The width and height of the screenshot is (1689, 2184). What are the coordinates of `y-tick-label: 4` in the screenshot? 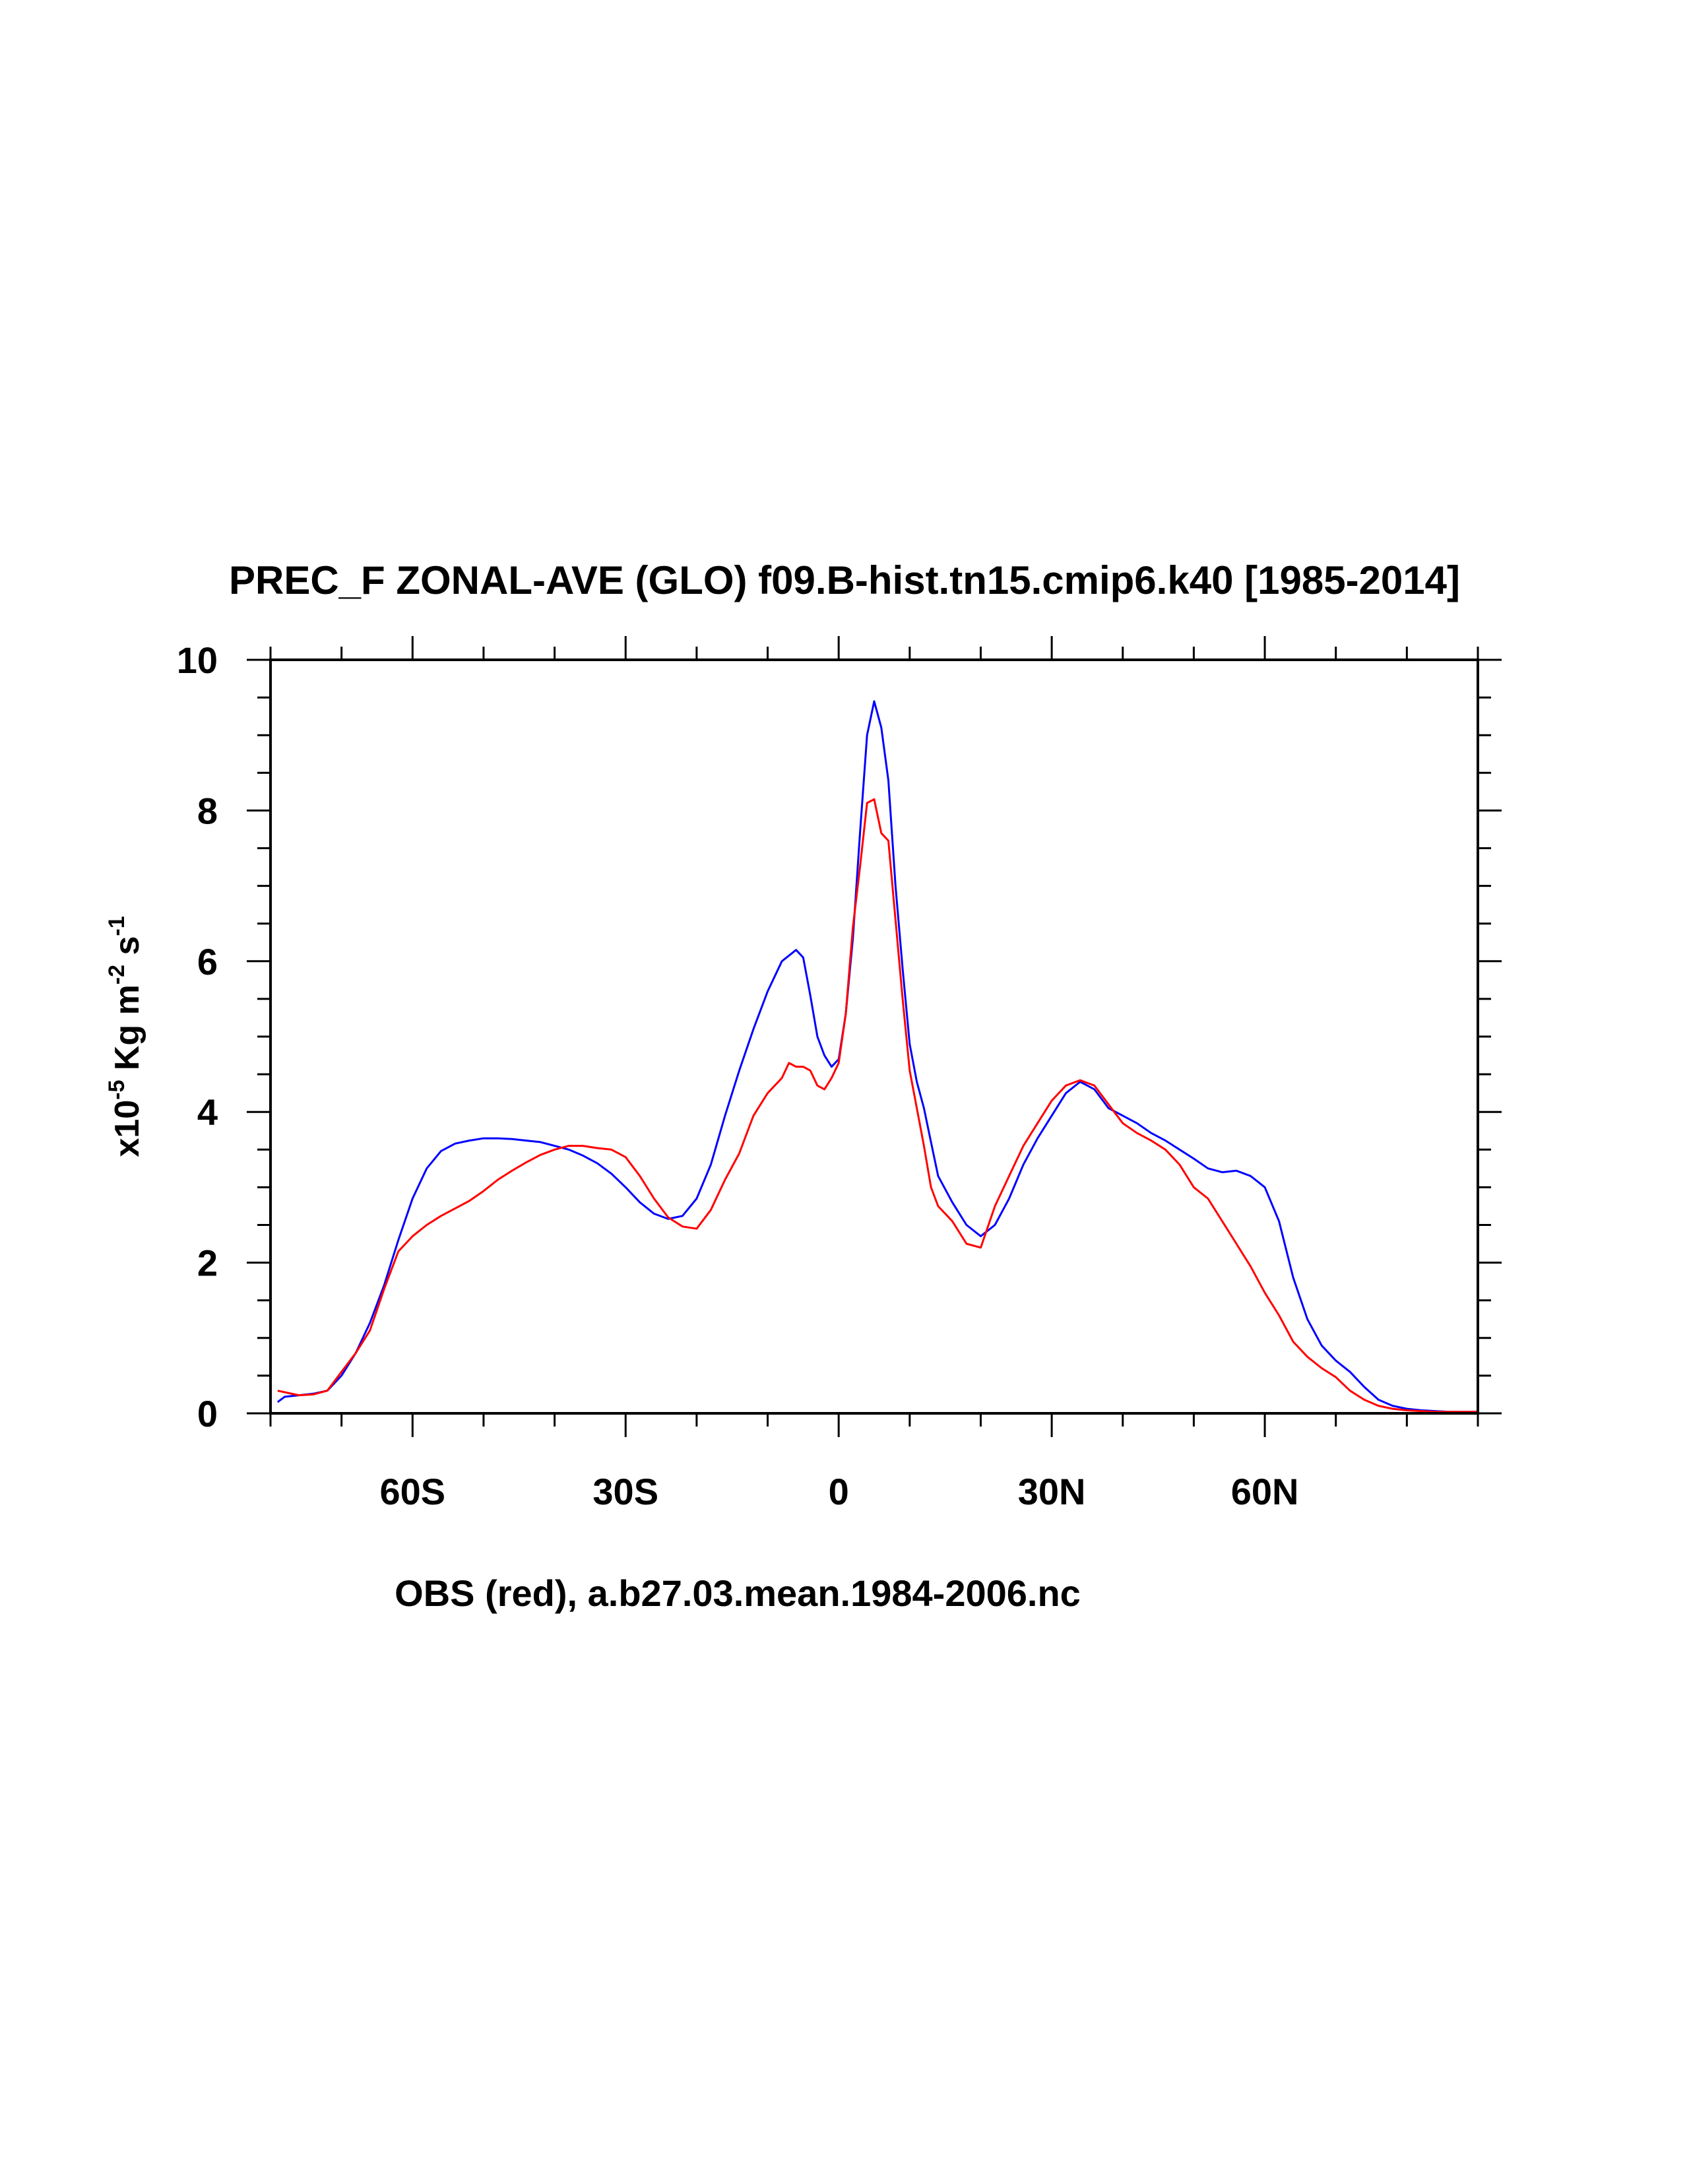 It's located at (207, 1112).